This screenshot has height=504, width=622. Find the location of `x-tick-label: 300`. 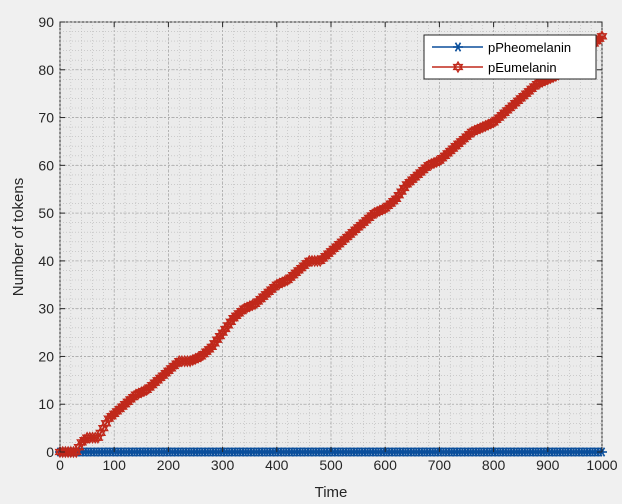

x-tick-label: 300 is located at coordinates (223, 465).